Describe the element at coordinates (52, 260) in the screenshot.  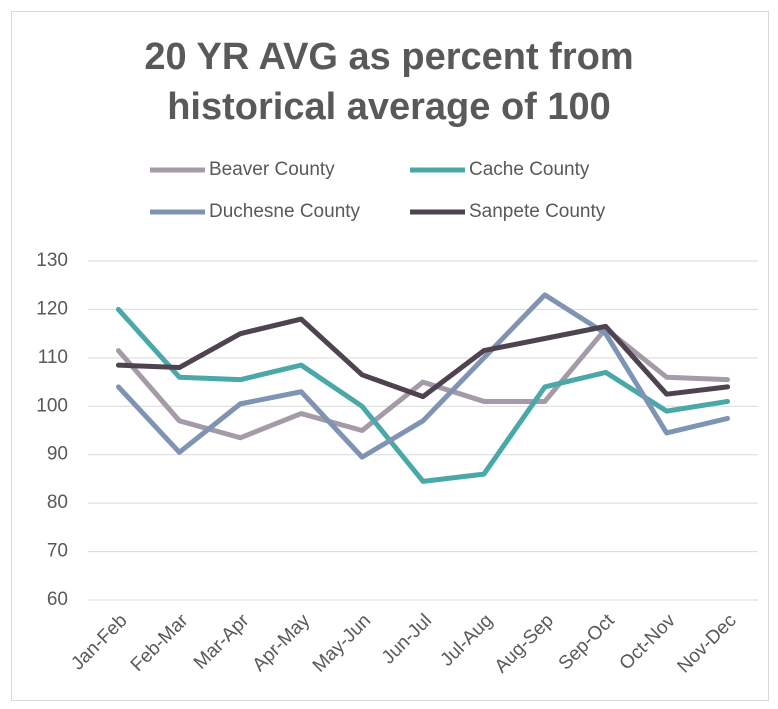
I see `y-tick-label: 130` at that location.